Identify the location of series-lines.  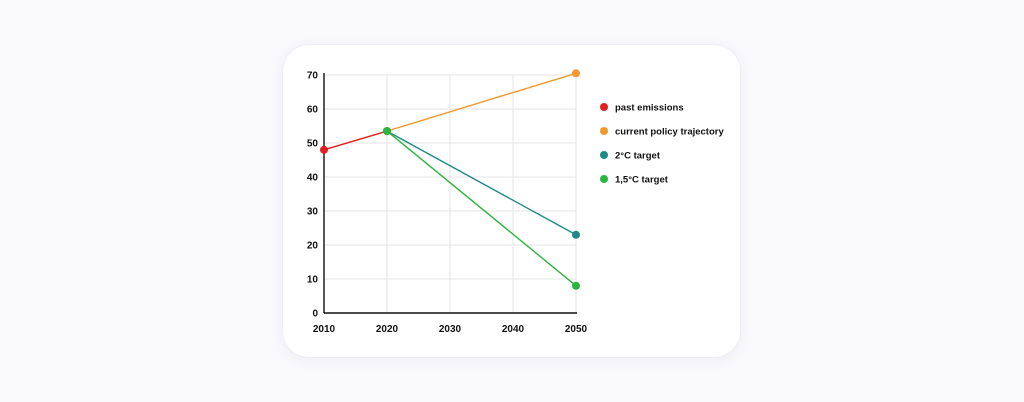
(450, 179).